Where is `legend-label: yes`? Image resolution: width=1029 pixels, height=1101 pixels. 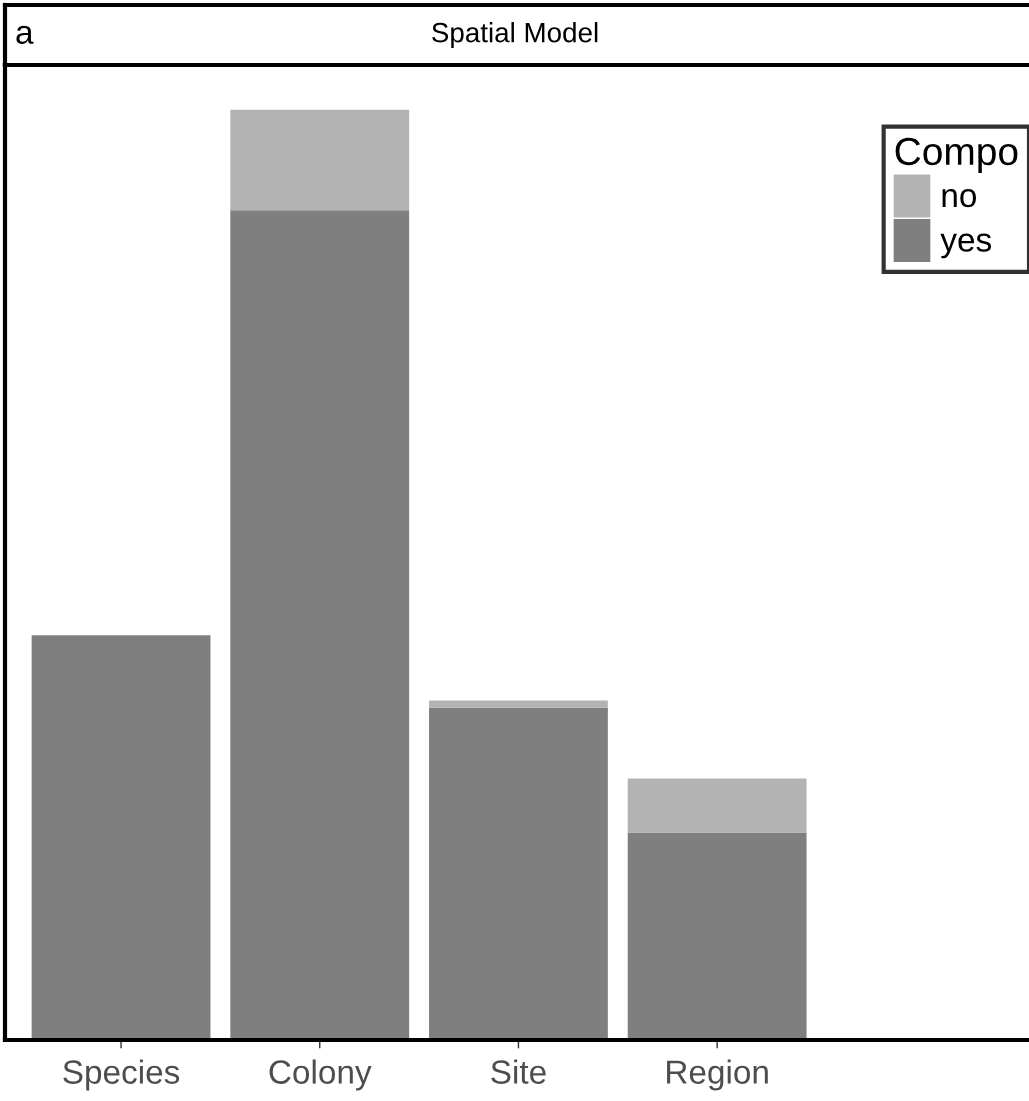 legend-label: yes is located at coordinates (965, 246).